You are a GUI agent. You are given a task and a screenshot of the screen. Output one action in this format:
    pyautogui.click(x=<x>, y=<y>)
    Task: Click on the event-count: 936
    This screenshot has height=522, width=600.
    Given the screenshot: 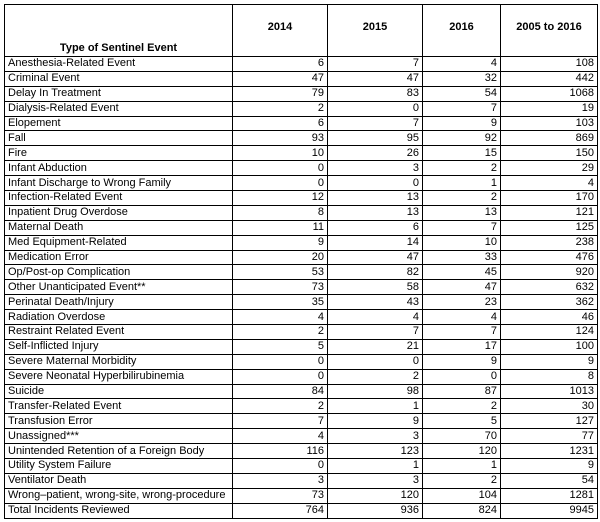 What is the action you would take?
    pyautogui.click(x=375, y=510)
    